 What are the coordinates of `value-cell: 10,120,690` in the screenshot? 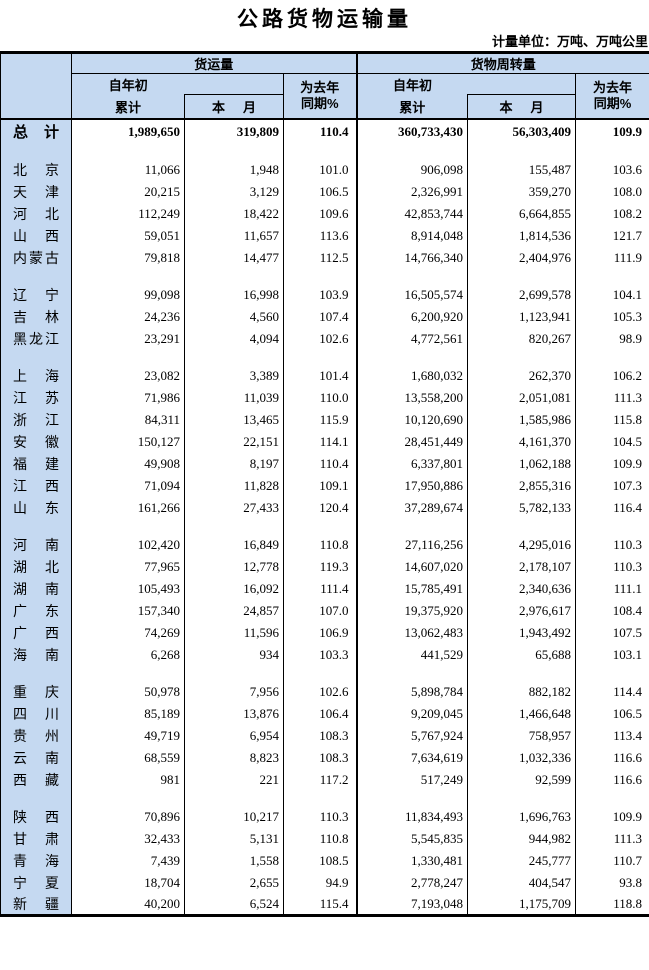 It's located at (412, 420).